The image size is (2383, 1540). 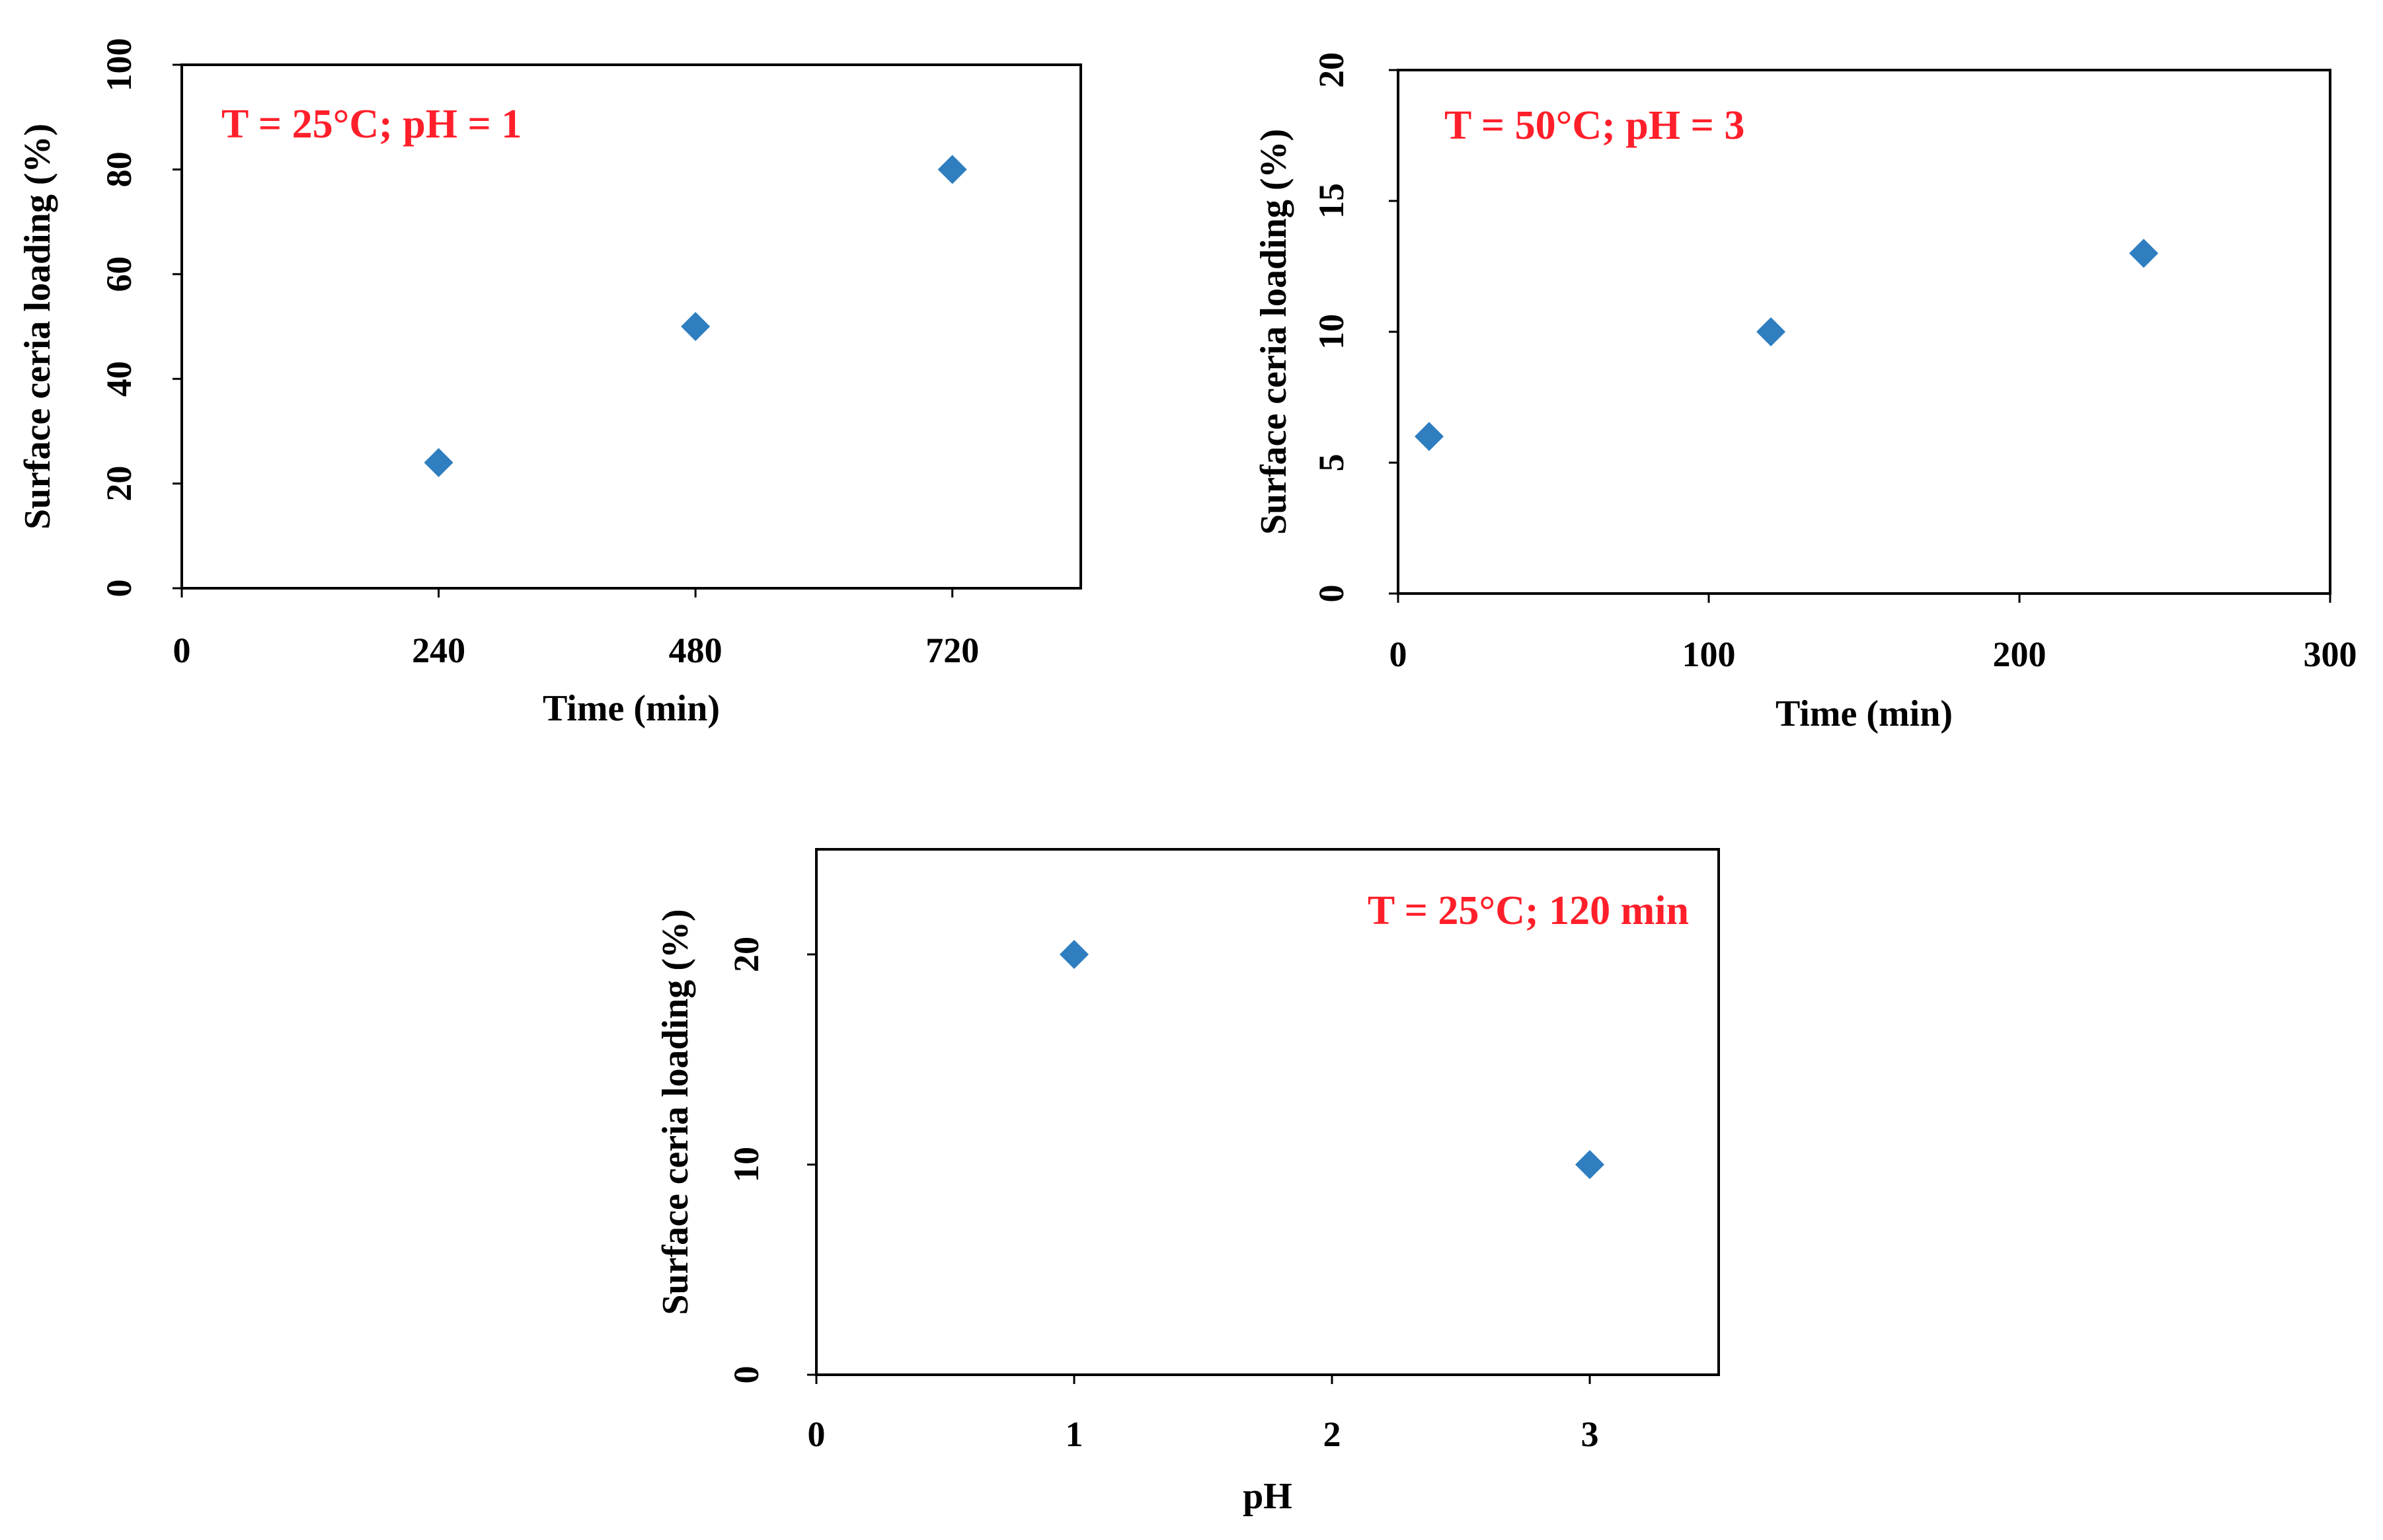 I want to click on condition-annotation: T = 25°C; 120 min, so click(x=1528, y=910).